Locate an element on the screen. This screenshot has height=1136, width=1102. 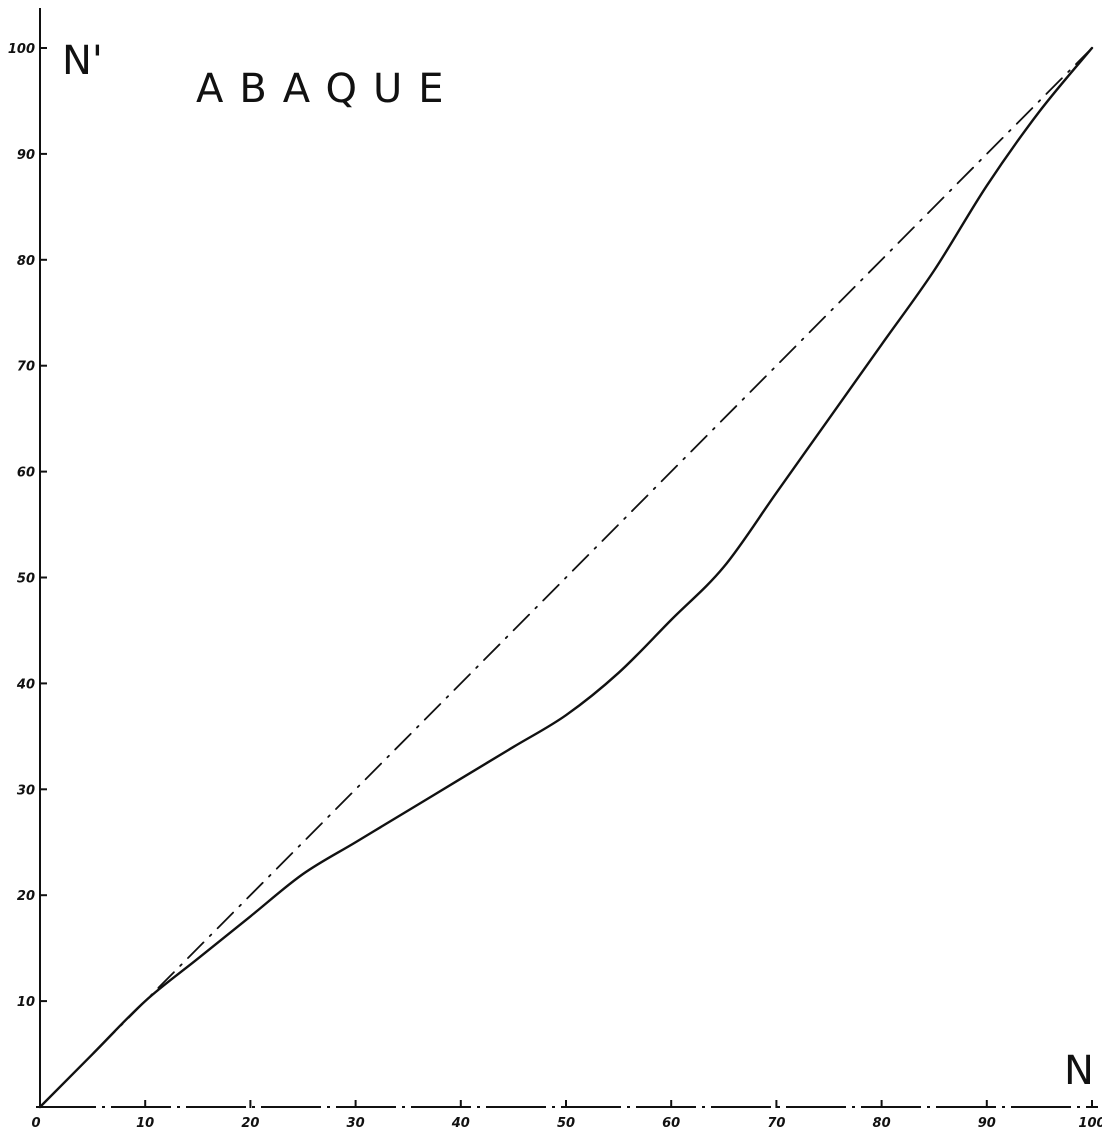
x-tick-label: 80 is located at coordinates (882, 1123).